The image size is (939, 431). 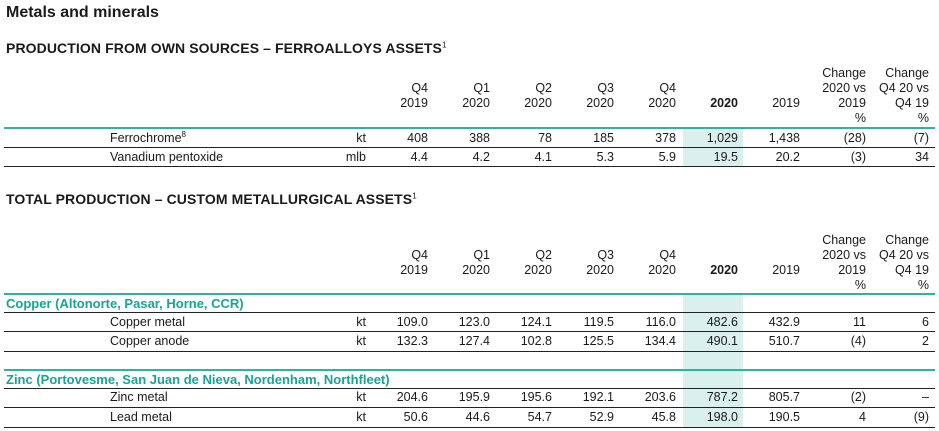 I want to click on t1-header-rule, so click(x=469, y=128).